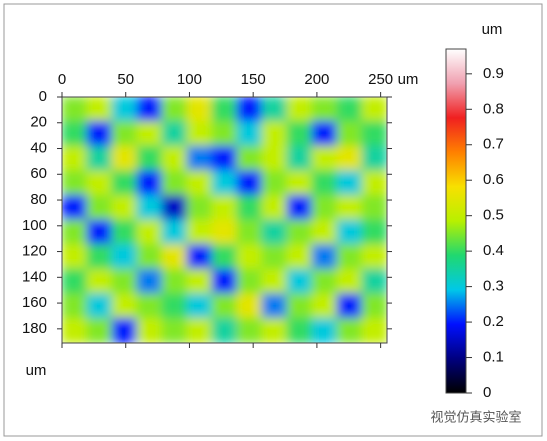  I want to click on colorbar, so click(456, 221).